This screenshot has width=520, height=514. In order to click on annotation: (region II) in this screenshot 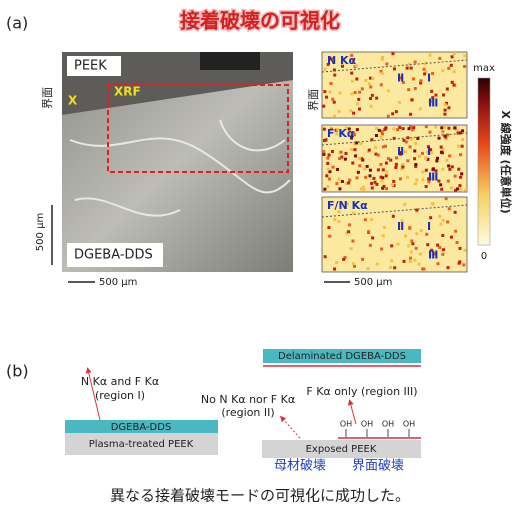, I will do `click(247, 412)`.